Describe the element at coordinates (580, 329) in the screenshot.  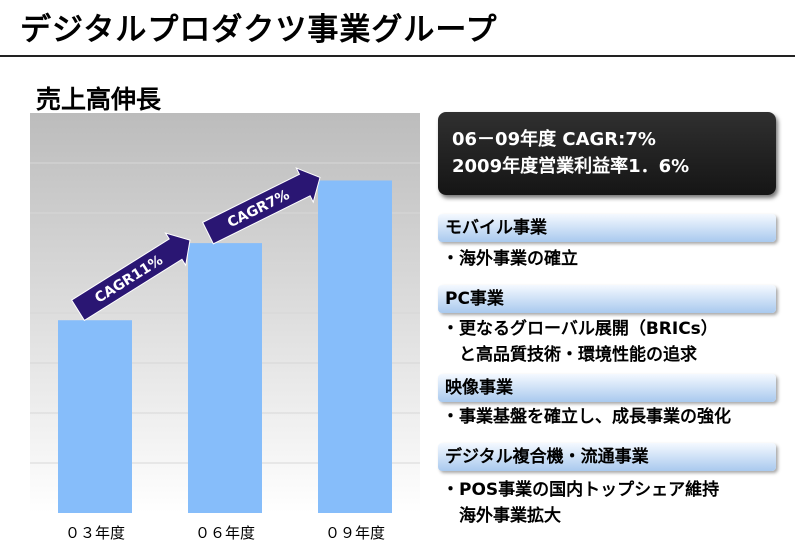
I see `business-point: ・更なるグローバル展開（BRICs）` at that location.